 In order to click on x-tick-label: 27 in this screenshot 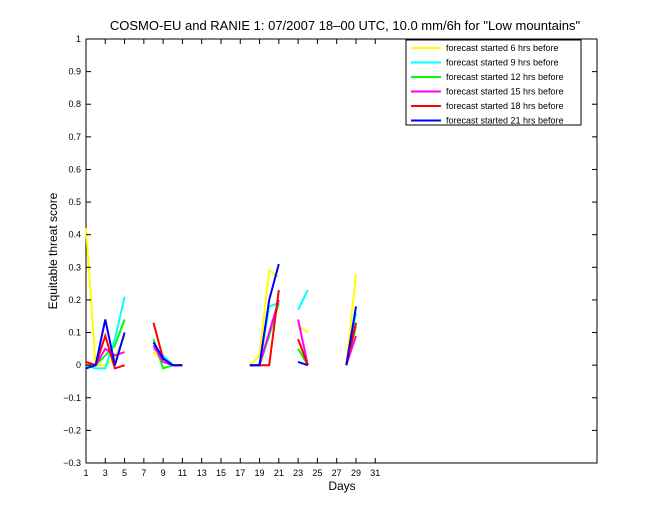, I will do `click(337, 473)`.